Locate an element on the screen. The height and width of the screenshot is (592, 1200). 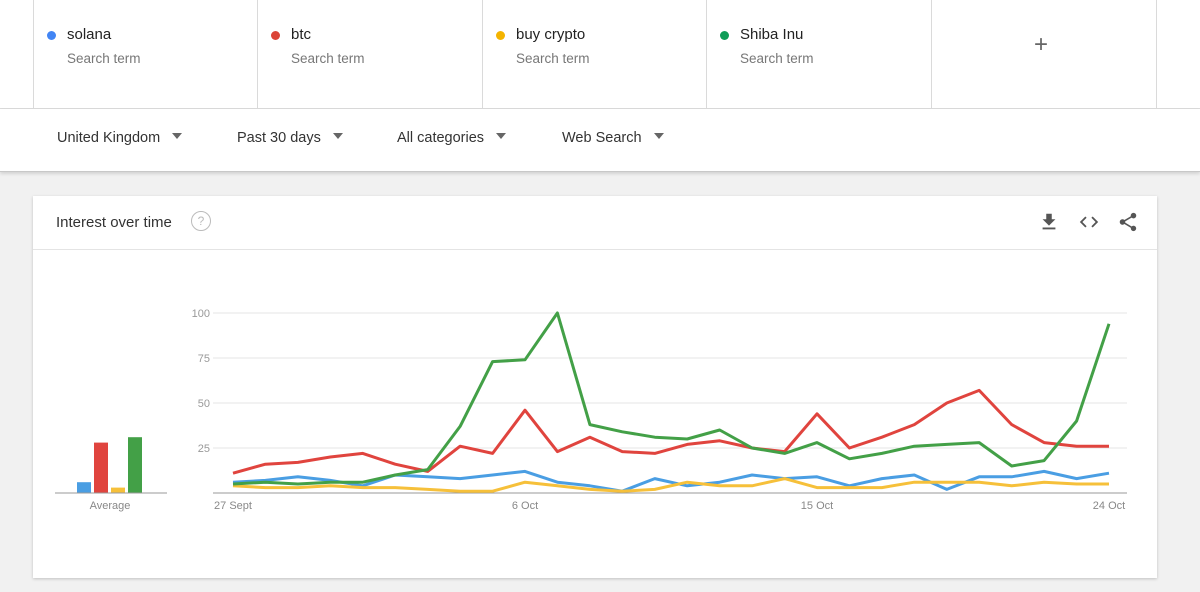
card-title: Interest over time is located at coordinates (114, 222).